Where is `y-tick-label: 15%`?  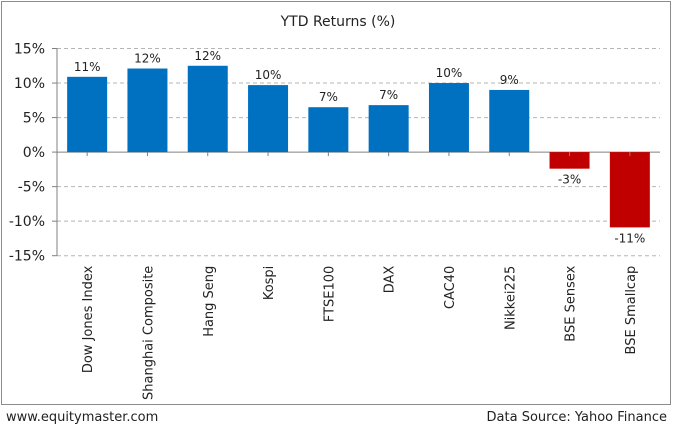
y-tick-label: 15% is located at coordinates (29, 50).